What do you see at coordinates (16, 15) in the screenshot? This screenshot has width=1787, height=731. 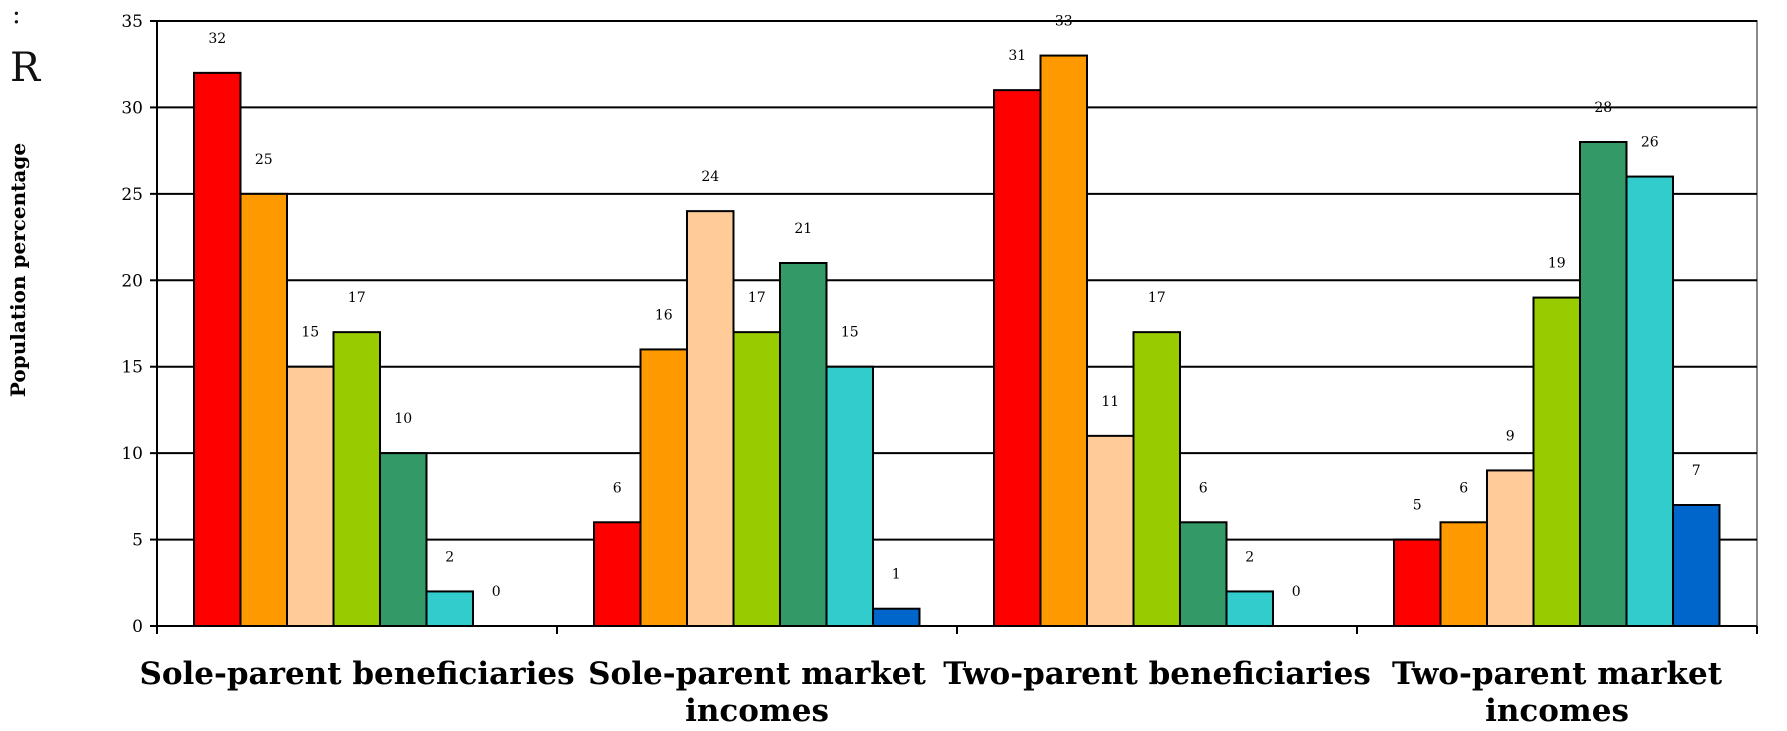 I see `side-mark: :` at bounding box center [16, 15].